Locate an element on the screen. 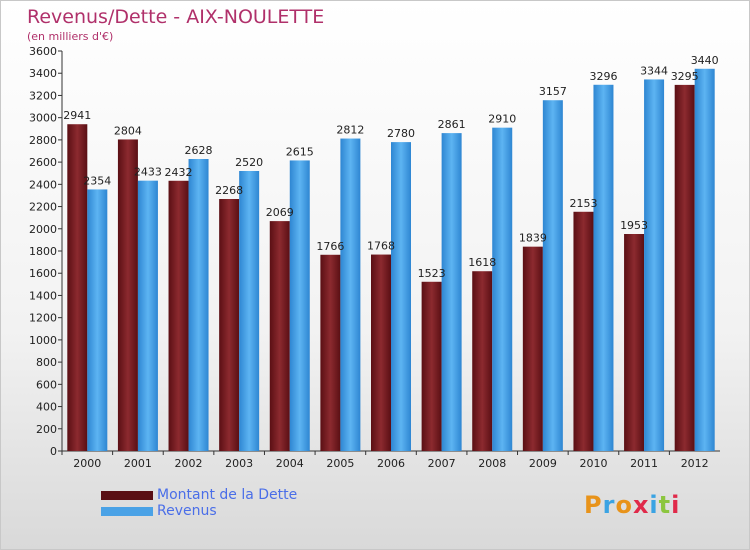  legend-swatch-revenus is located at coordinates (127, 511).